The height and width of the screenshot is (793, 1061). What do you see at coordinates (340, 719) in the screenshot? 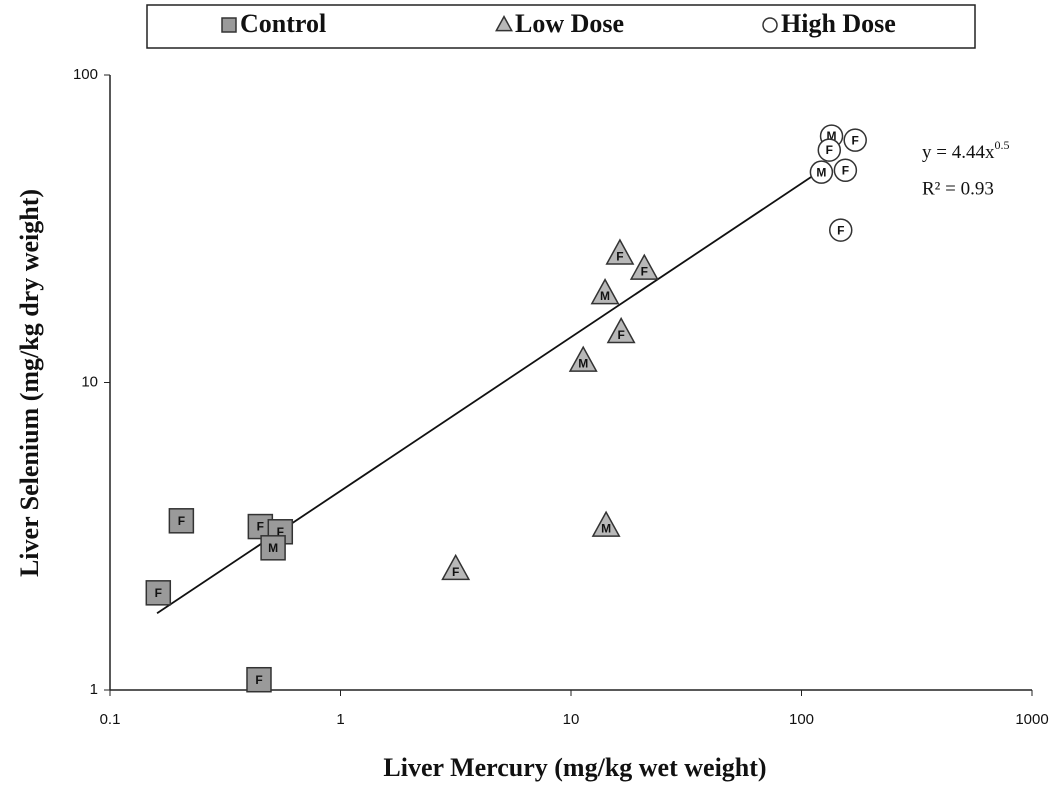
I see `x-tick-label: 1` at bounding box center [340, 719].